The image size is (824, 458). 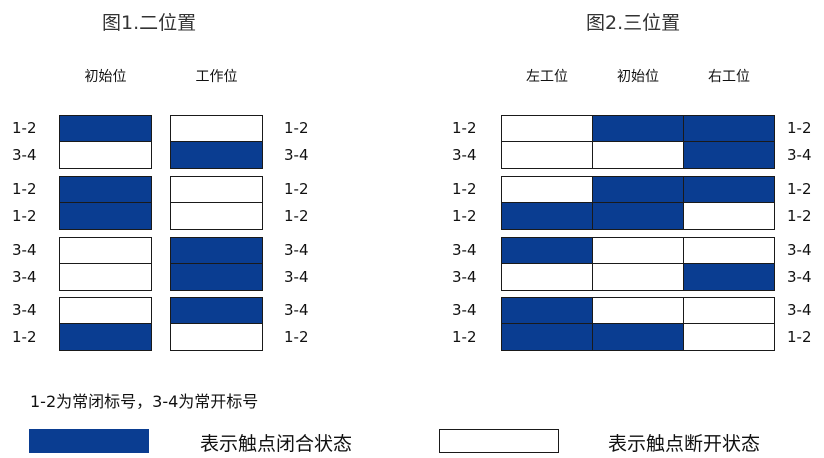 I want to click on fig1-title: 图1.二位置, so click(x=149, y=23).